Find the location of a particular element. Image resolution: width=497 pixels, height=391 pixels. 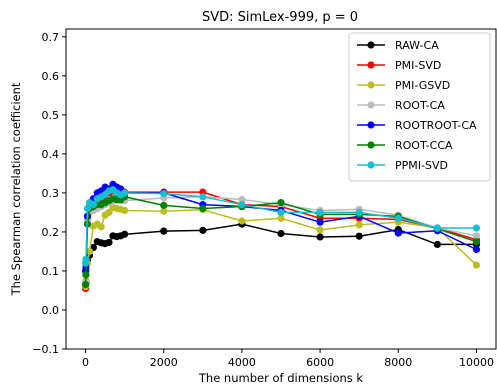

legend-item: ROOT-CCA is located at coordinates (405, 145).